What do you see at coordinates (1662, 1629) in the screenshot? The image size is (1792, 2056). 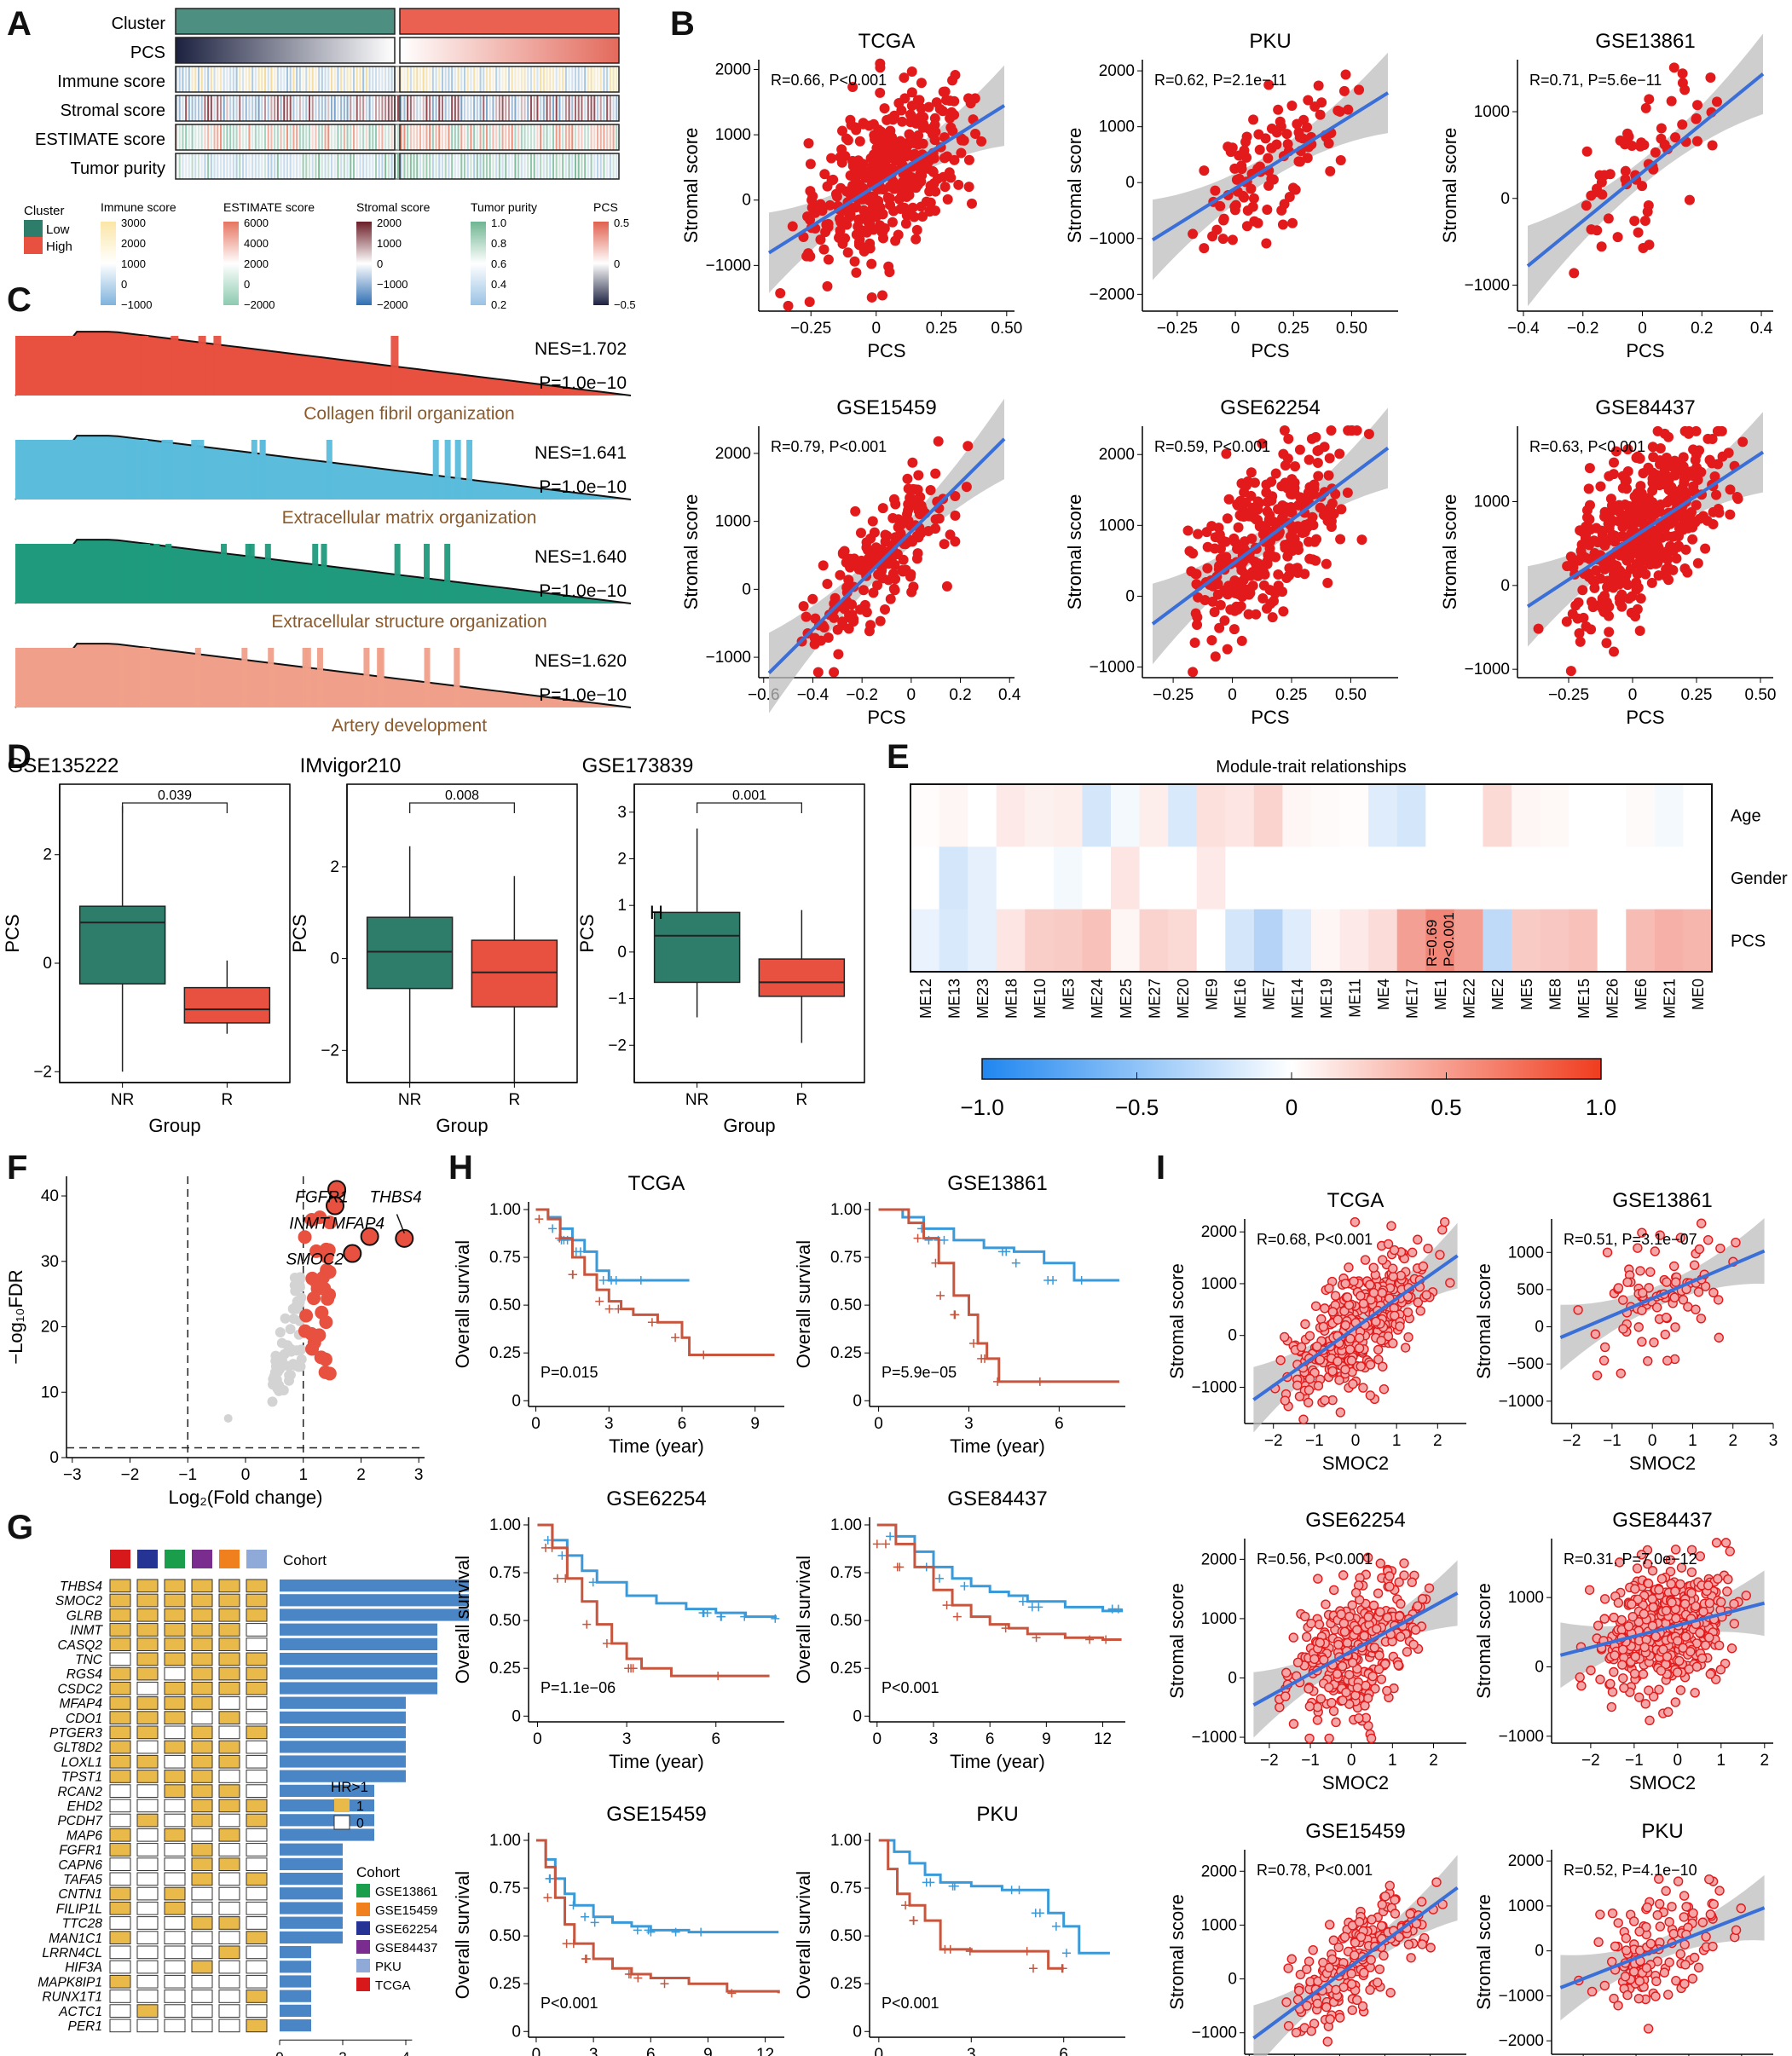 I see `regression-line` at bounding box center [1662, 1629].